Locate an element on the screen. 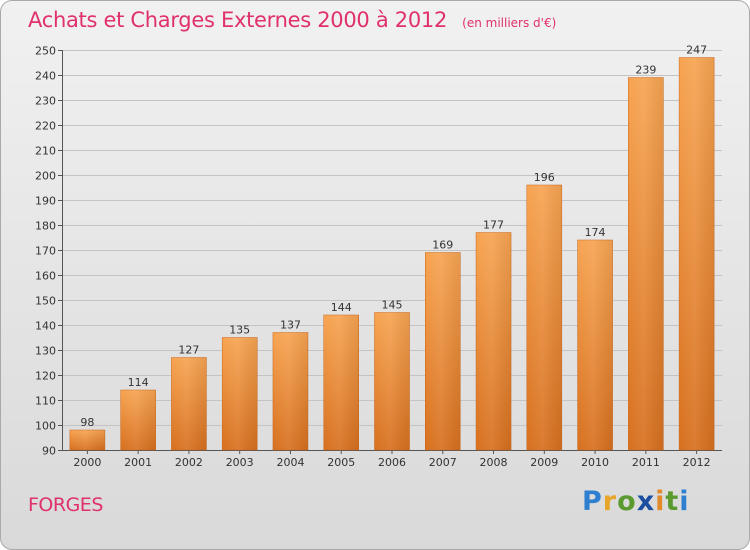 The width and height of the screenshot is (750, 550). y-tick-label: 230 is located at coordinates (45, 101).